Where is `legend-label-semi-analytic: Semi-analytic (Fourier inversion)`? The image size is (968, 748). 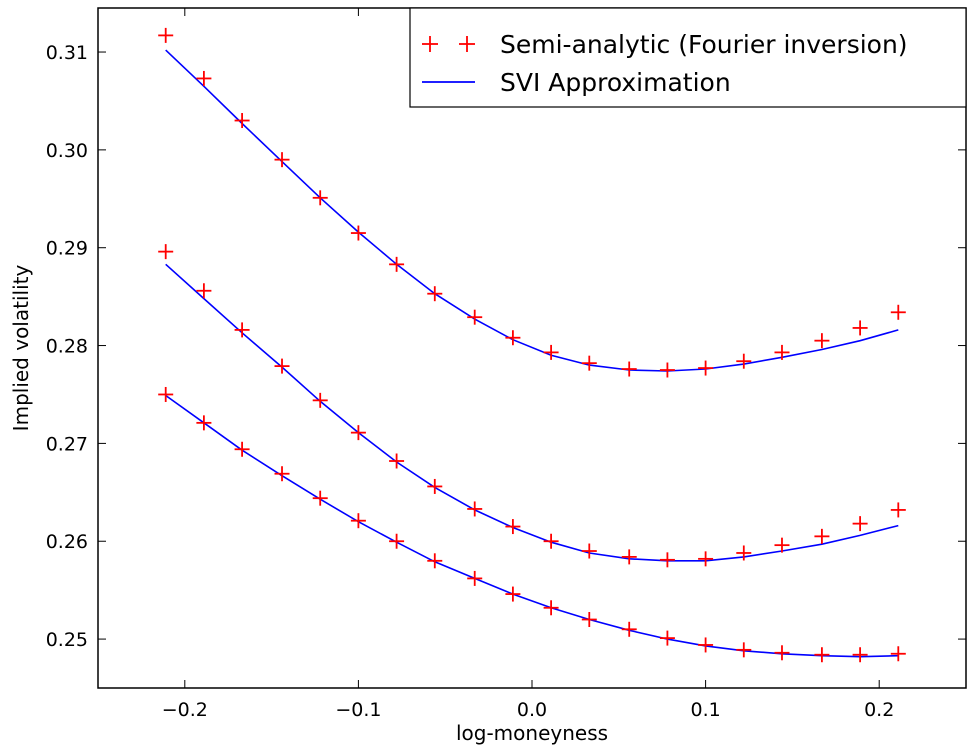
legend-label-semi-analytic: Semi-analytic (Fourier inversion) is located at coordinates (704, 44).